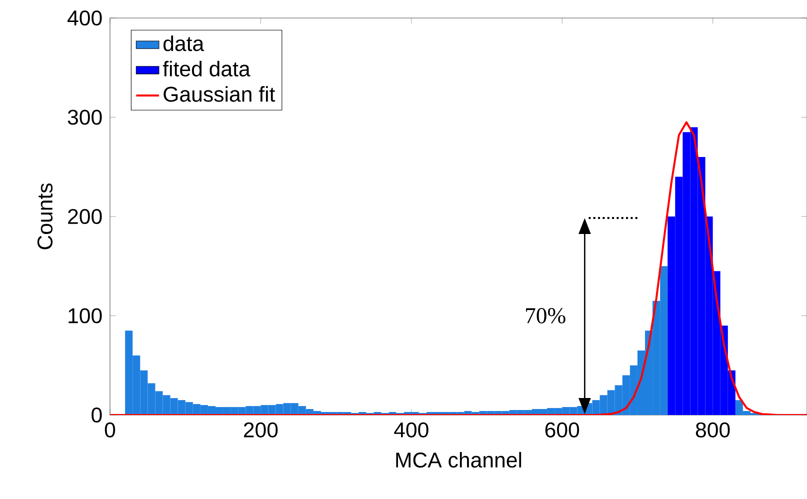 The width and height of the screenshot is (807, 499). I want to click on y-tick-label: 0, so click(97, 415).